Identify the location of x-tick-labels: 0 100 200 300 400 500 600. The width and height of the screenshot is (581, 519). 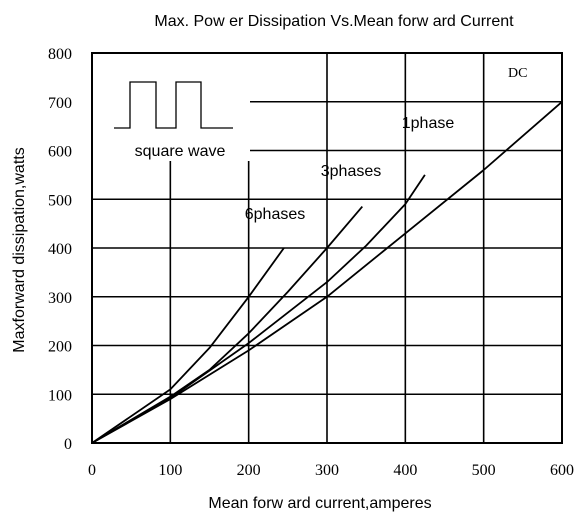
(331, 470).